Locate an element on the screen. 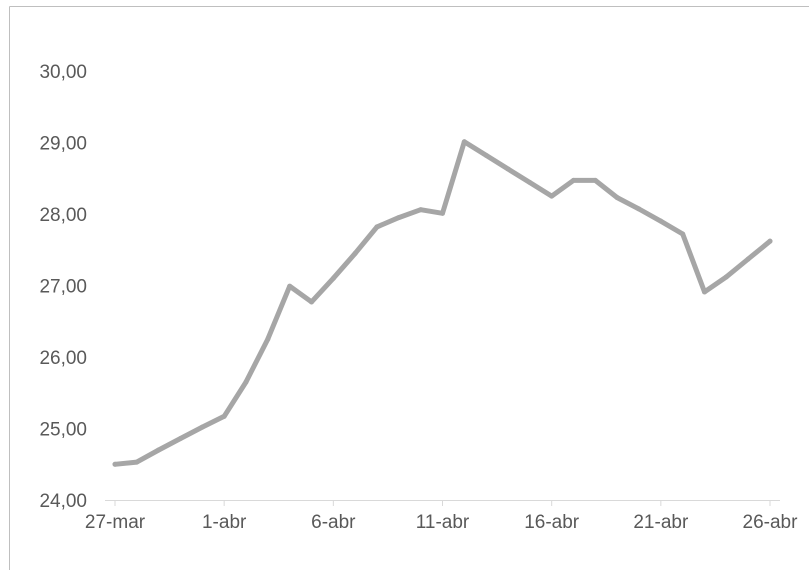  y-tick-label: 26,00 is located at coordinates (63, 358).